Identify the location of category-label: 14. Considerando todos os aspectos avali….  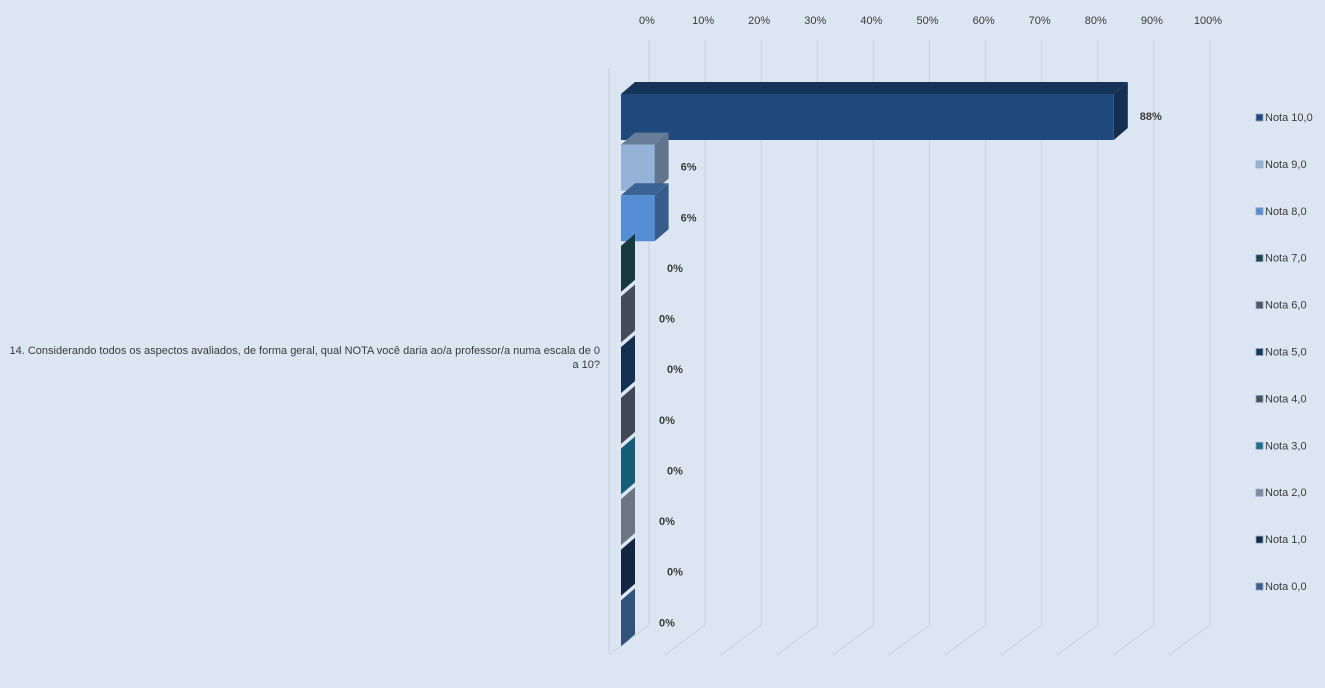
(304, 358).